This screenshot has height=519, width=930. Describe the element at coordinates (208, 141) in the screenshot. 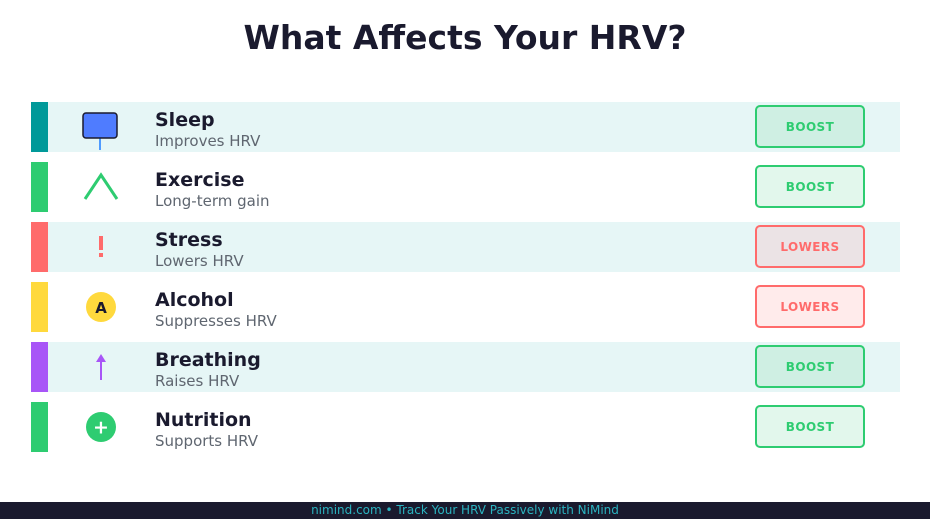

I see `factor-description: Improves HRV` at that location.